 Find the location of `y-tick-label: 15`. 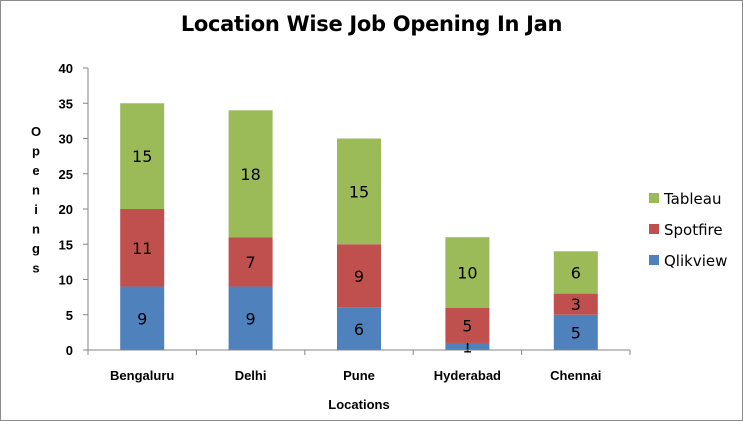

y-tick-label: 15 is located at coordinates (66, 244).